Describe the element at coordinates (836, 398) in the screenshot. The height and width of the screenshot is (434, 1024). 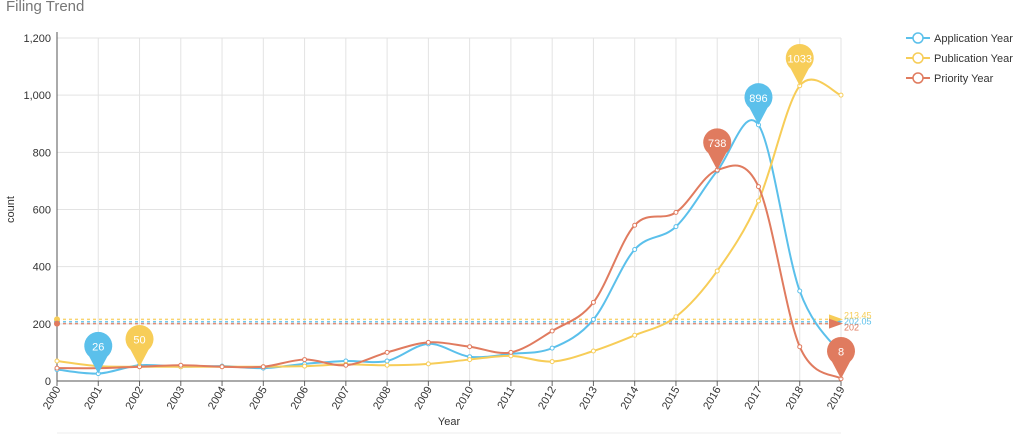
I see `x-tick-label: 2019` at that location.